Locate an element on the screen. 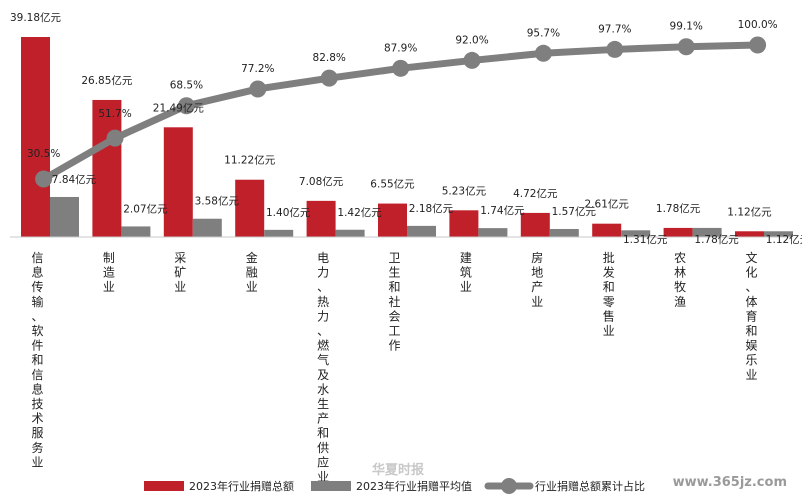 This screenshot has width=802, height=498. category-label: 金融业 is located at coordinates (252, 272).